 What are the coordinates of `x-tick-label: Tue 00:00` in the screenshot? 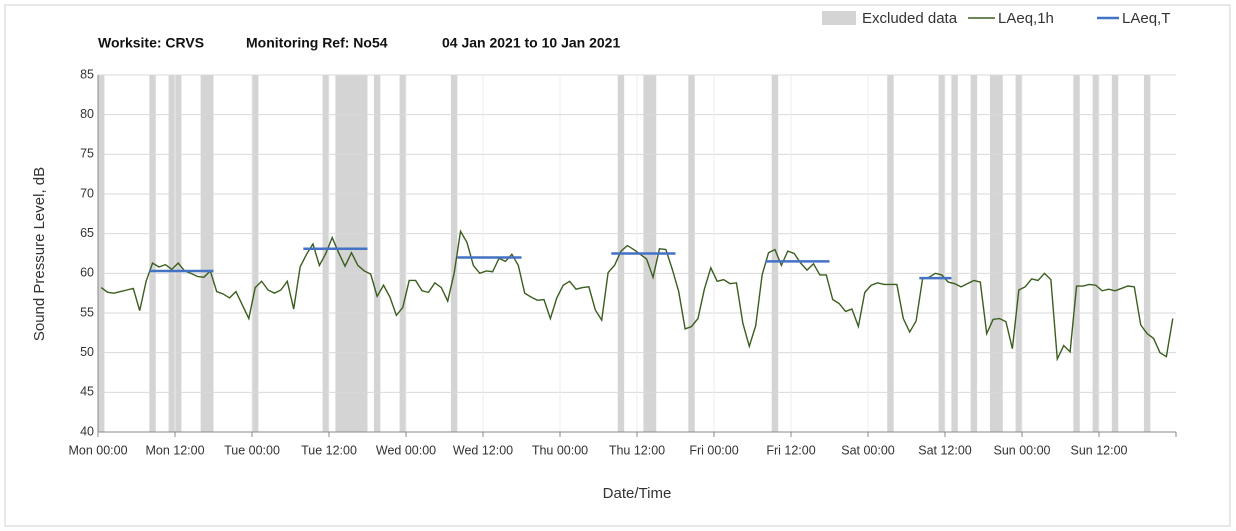 It's located at (252, 450).